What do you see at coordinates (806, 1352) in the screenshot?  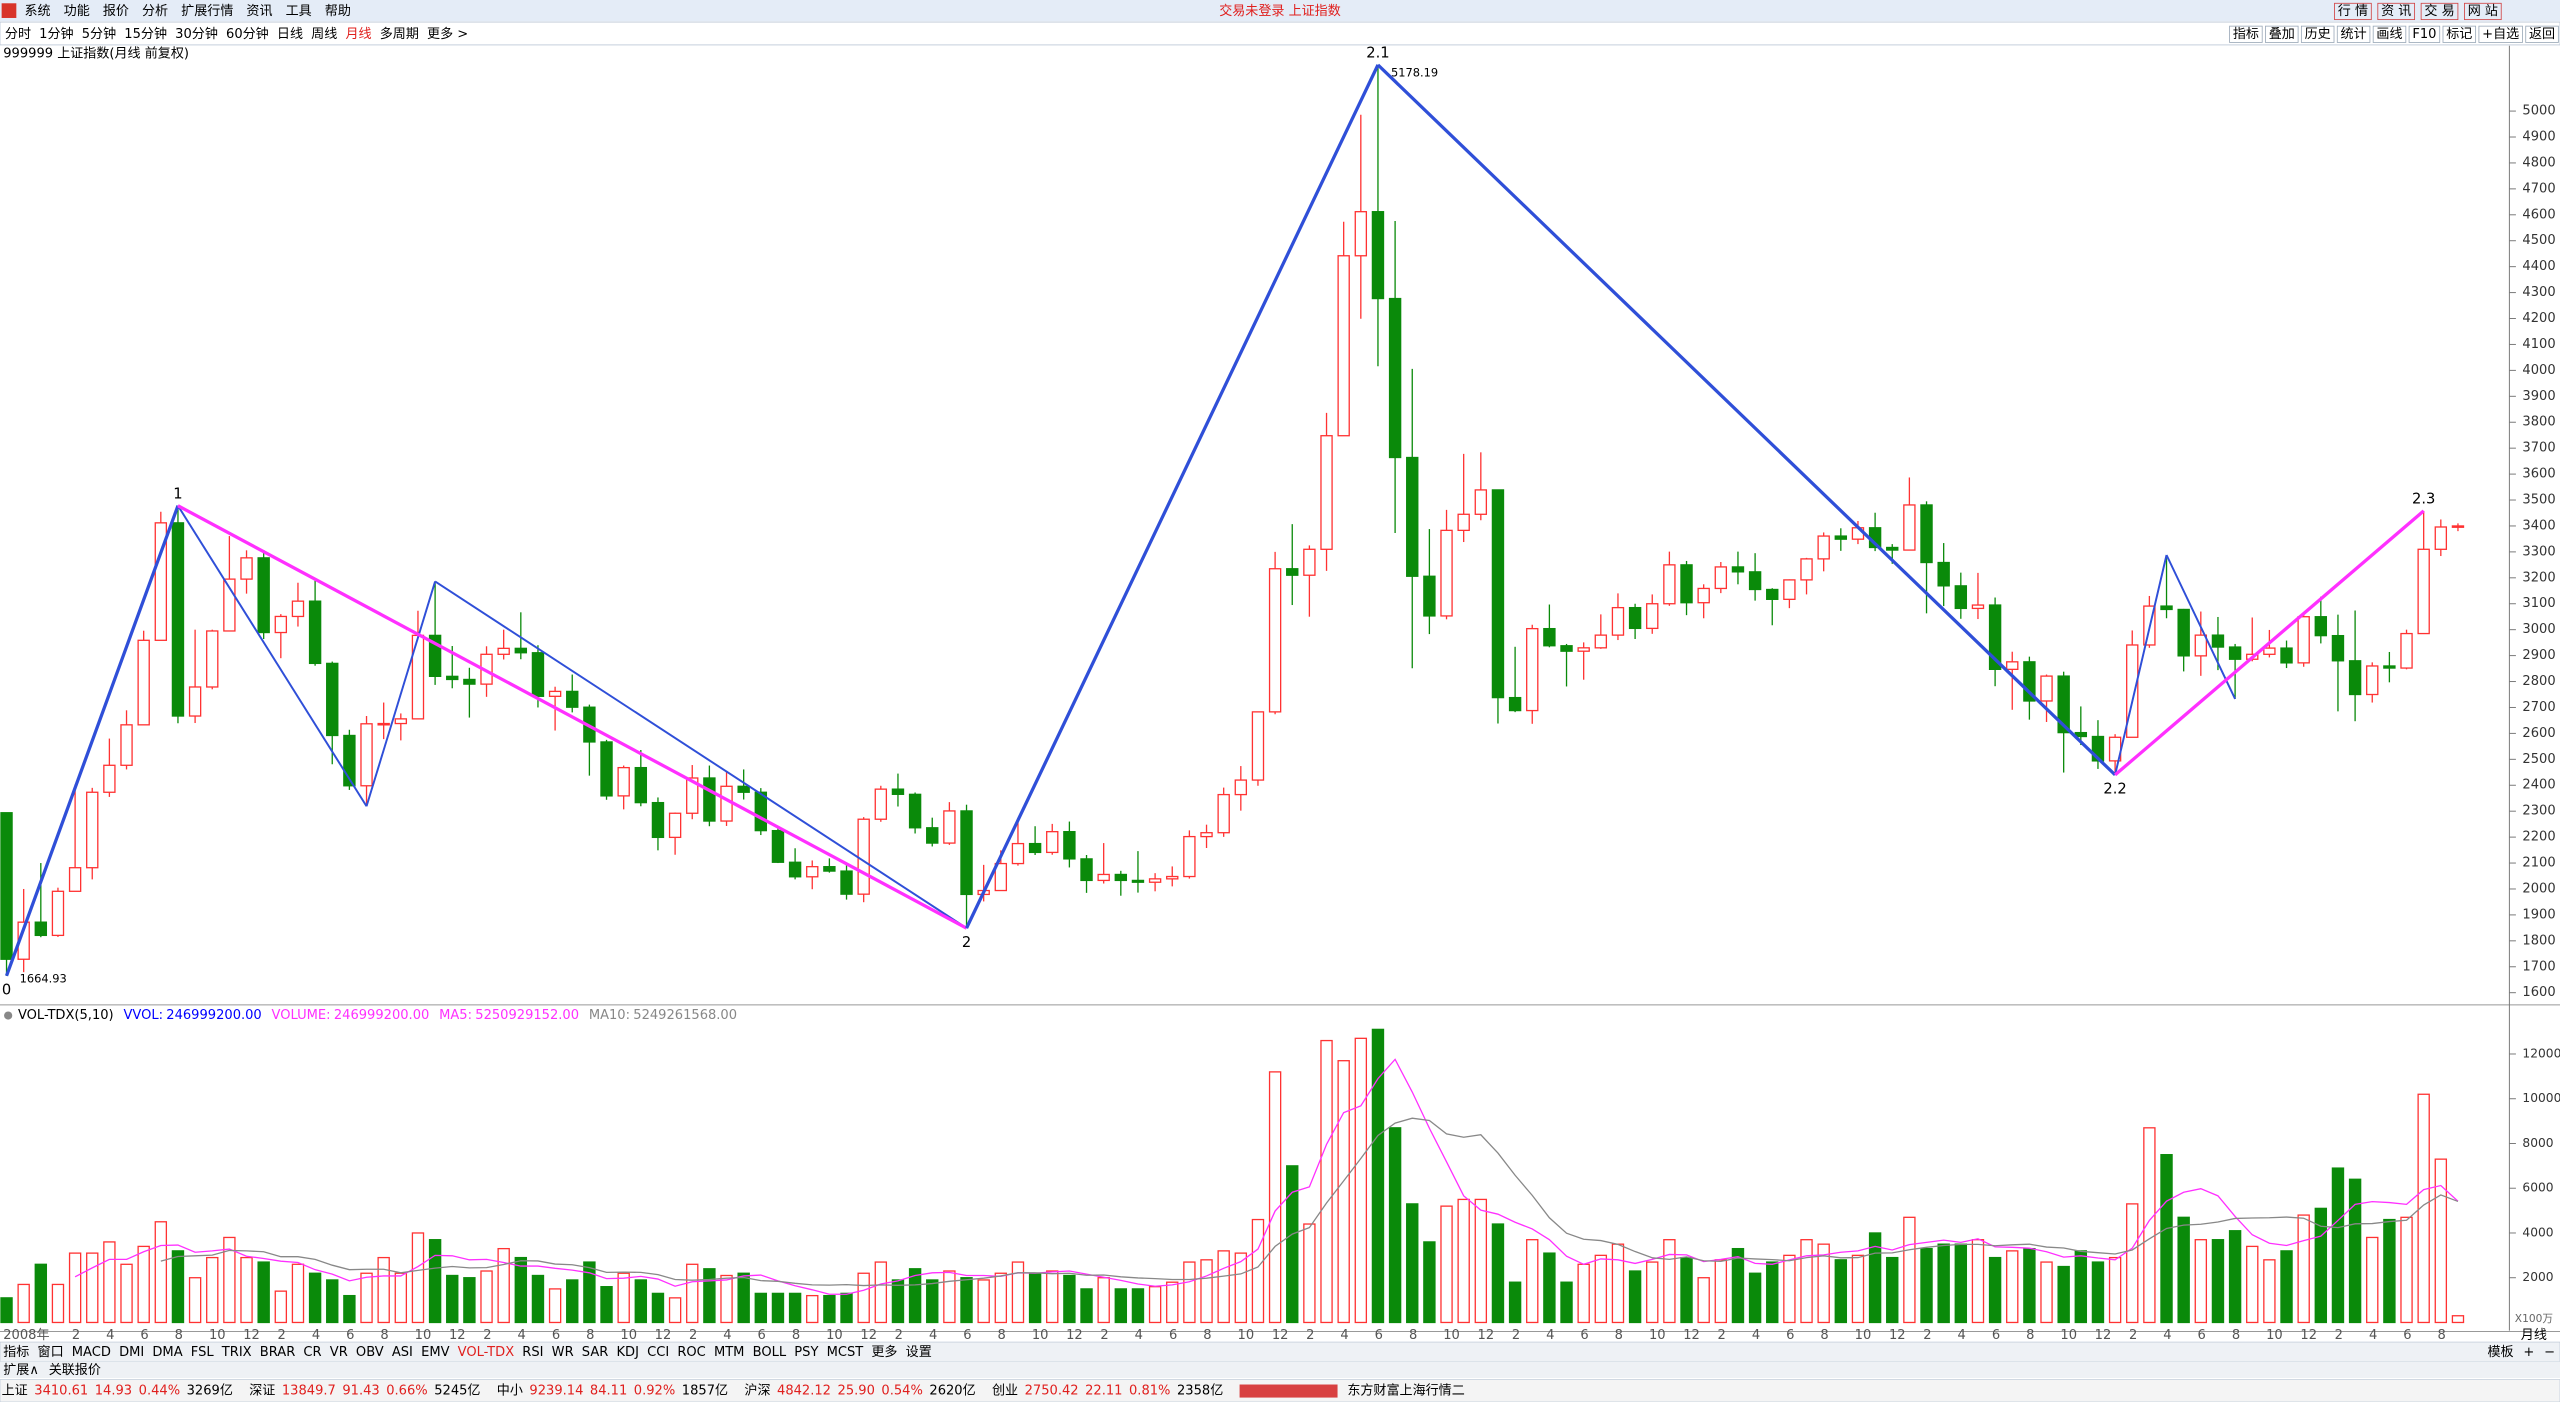 I see `indicator-tab: PSY` at bounding box center [806, 1352].